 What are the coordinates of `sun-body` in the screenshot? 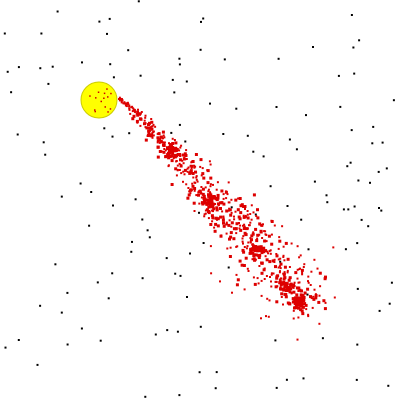 It's located at (99, 100).